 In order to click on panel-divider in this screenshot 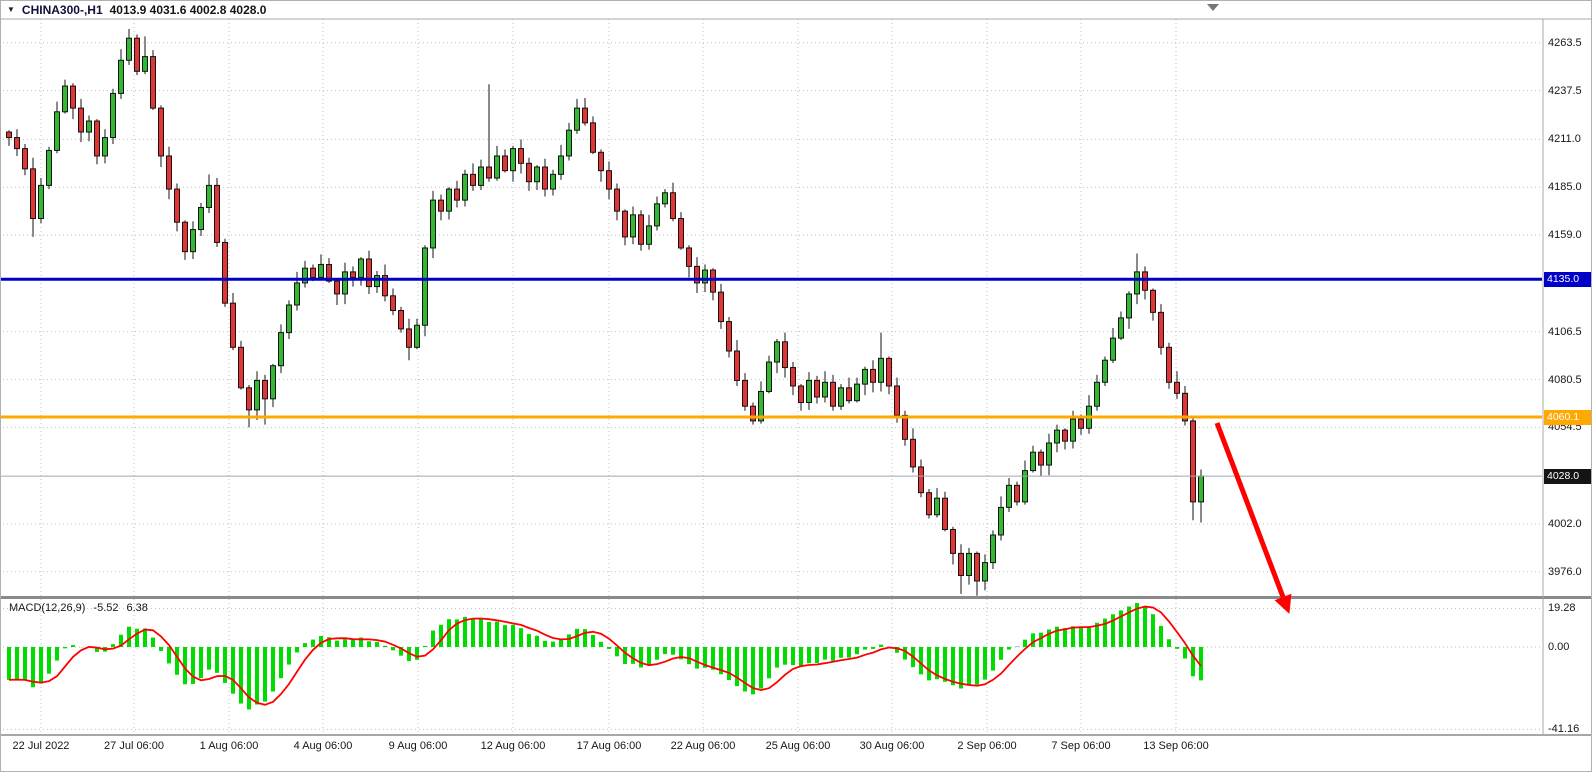, I will do `click(796, 597)`.